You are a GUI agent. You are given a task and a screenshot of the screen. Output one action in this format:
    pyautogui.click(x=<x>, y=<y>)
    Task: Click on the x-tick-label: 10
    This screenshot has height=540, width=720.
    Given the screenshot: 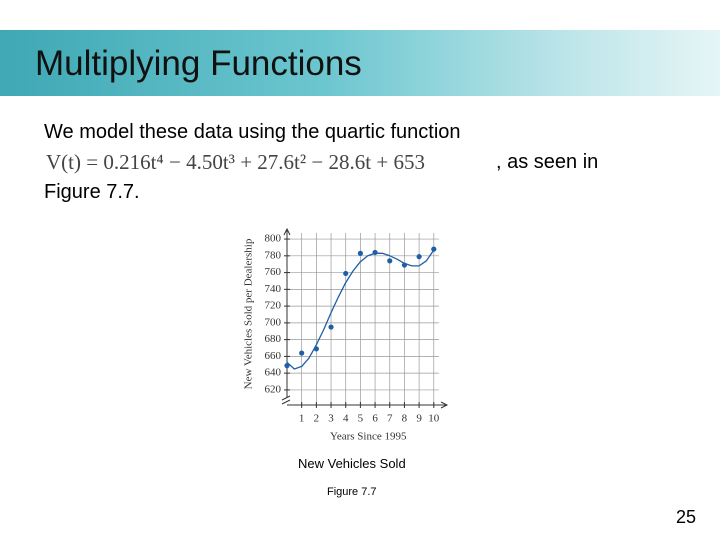 What is the action you would take?
    pyautogui.click(x=434, y=419)
    